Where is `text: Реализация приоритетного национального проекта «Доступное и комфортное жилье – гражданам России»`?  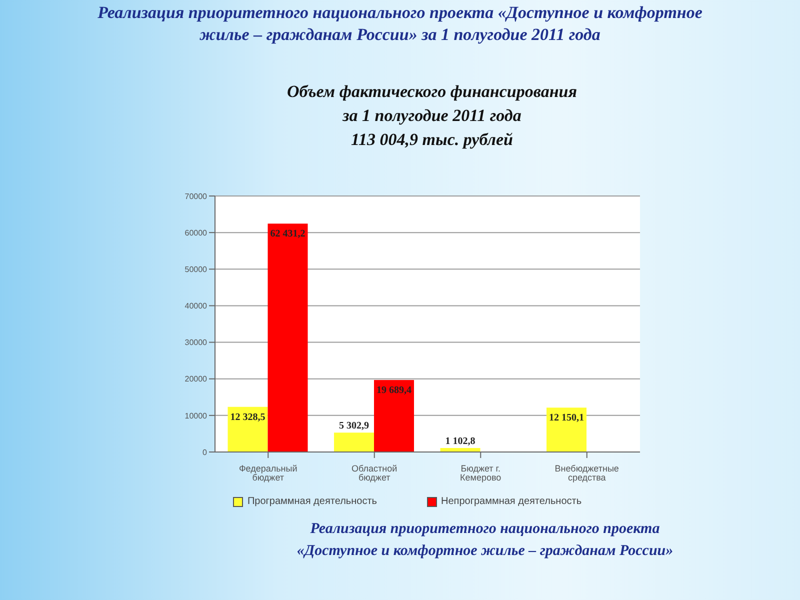 text: Реализация приоритетного национального проекта «Доступное и комфортное жилье – гражданам России» is located at coordinates (485, 540).